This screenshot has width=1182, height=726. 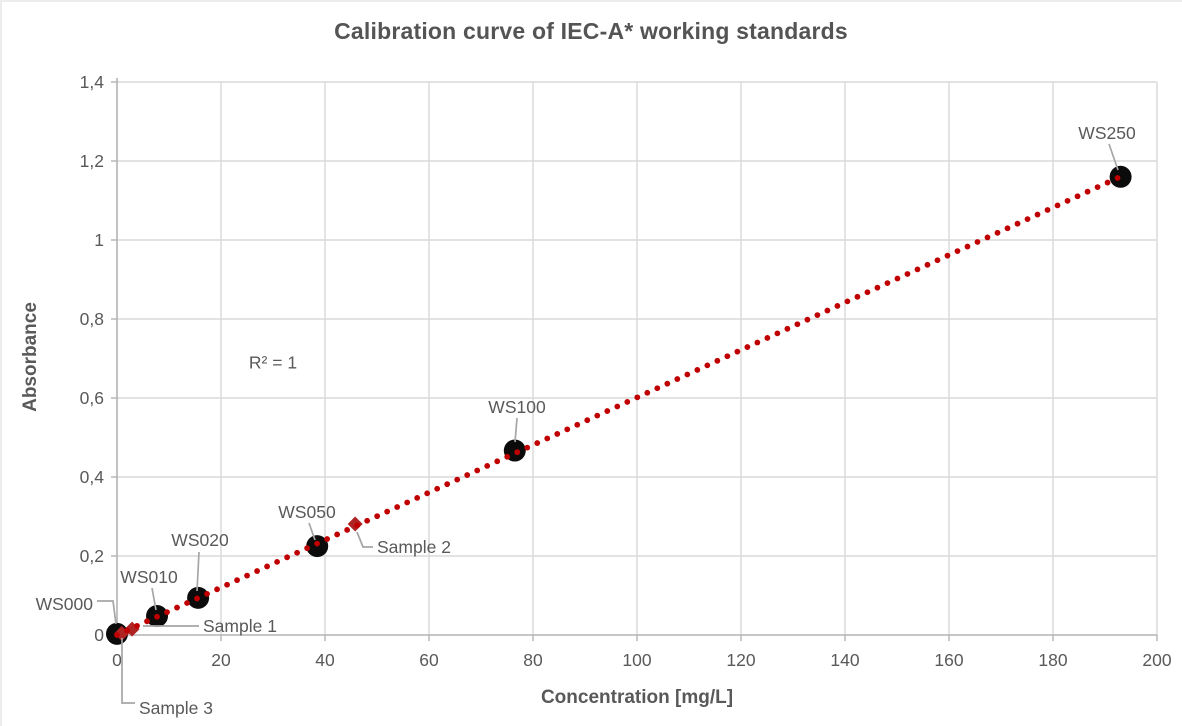 What do you see at coordinates (221, 660) in the screenshot?
I see `x-tick-label: 20` at bounding box center [221, 660].